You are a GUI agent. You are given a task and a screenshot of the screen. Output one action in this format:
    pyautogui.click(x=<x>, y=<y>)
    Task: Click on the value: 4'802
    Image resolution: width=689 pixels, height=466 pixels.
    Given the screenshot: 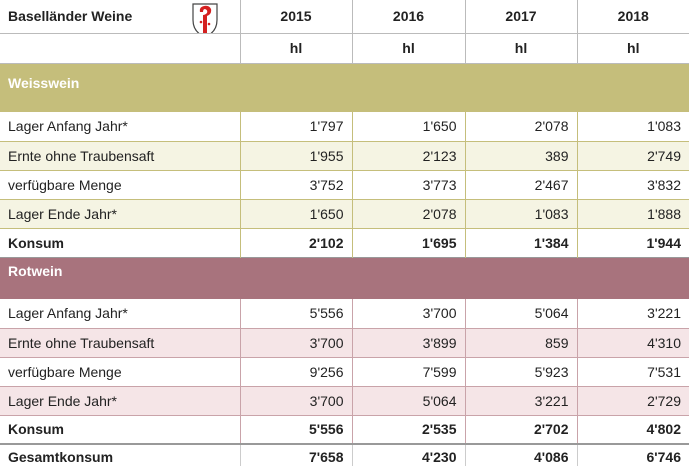 What is the action you would take?
    pyautogui.click(x=663, y=429)
    